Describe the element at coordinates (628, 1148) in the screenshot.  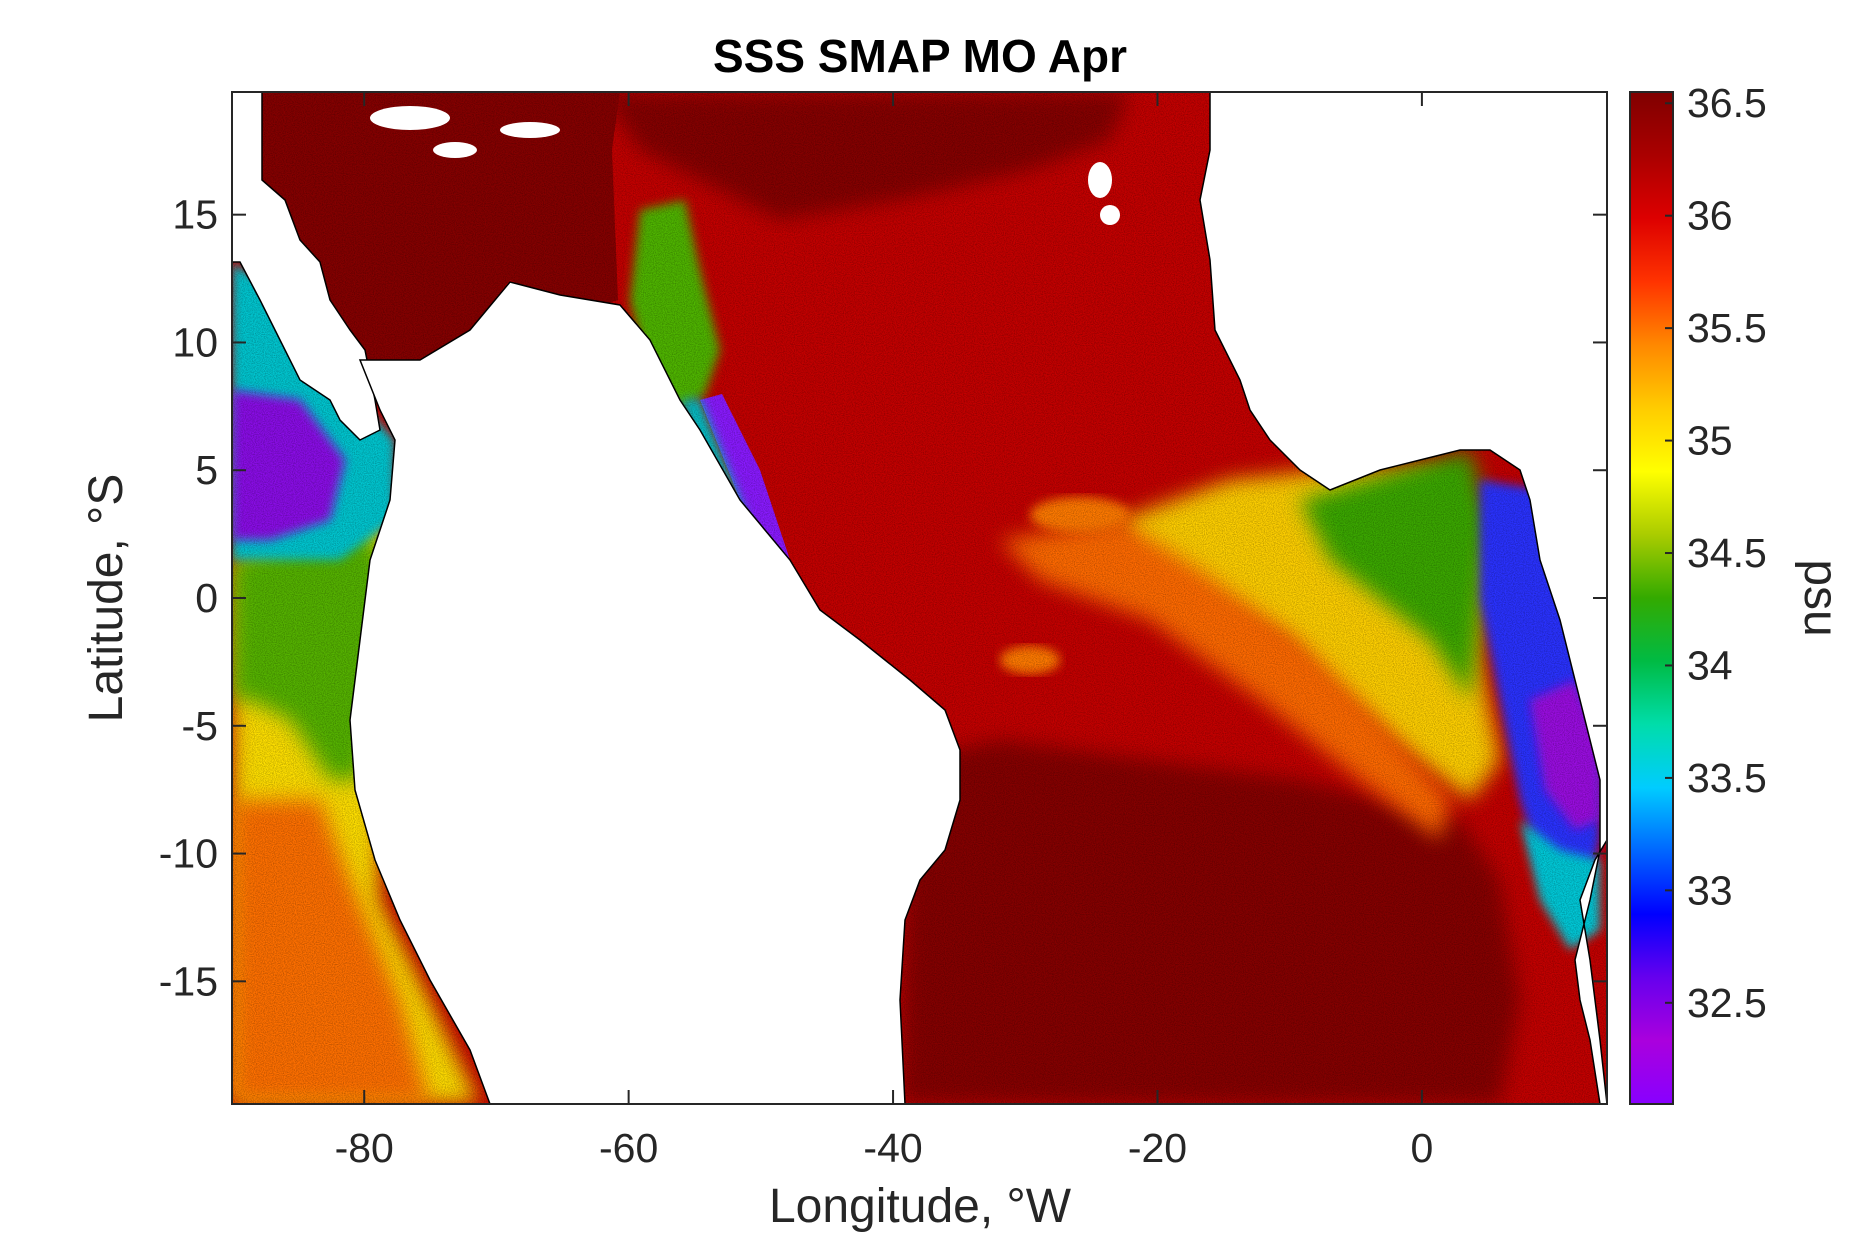
I see `x-tick-label: -60` at that location.